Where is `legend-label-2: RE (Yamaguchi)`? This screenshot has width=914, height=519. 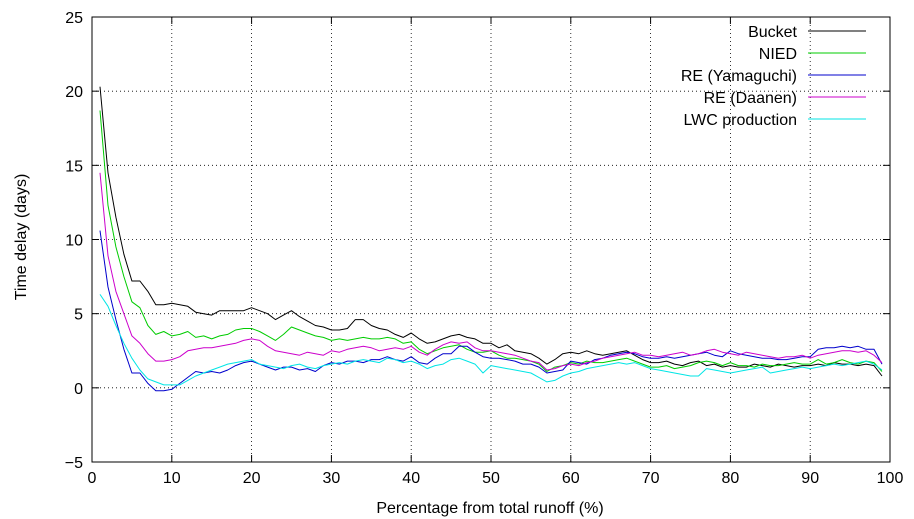 legend-label-2: RE (Yamaguchi) is located at coordinates (739, 76).